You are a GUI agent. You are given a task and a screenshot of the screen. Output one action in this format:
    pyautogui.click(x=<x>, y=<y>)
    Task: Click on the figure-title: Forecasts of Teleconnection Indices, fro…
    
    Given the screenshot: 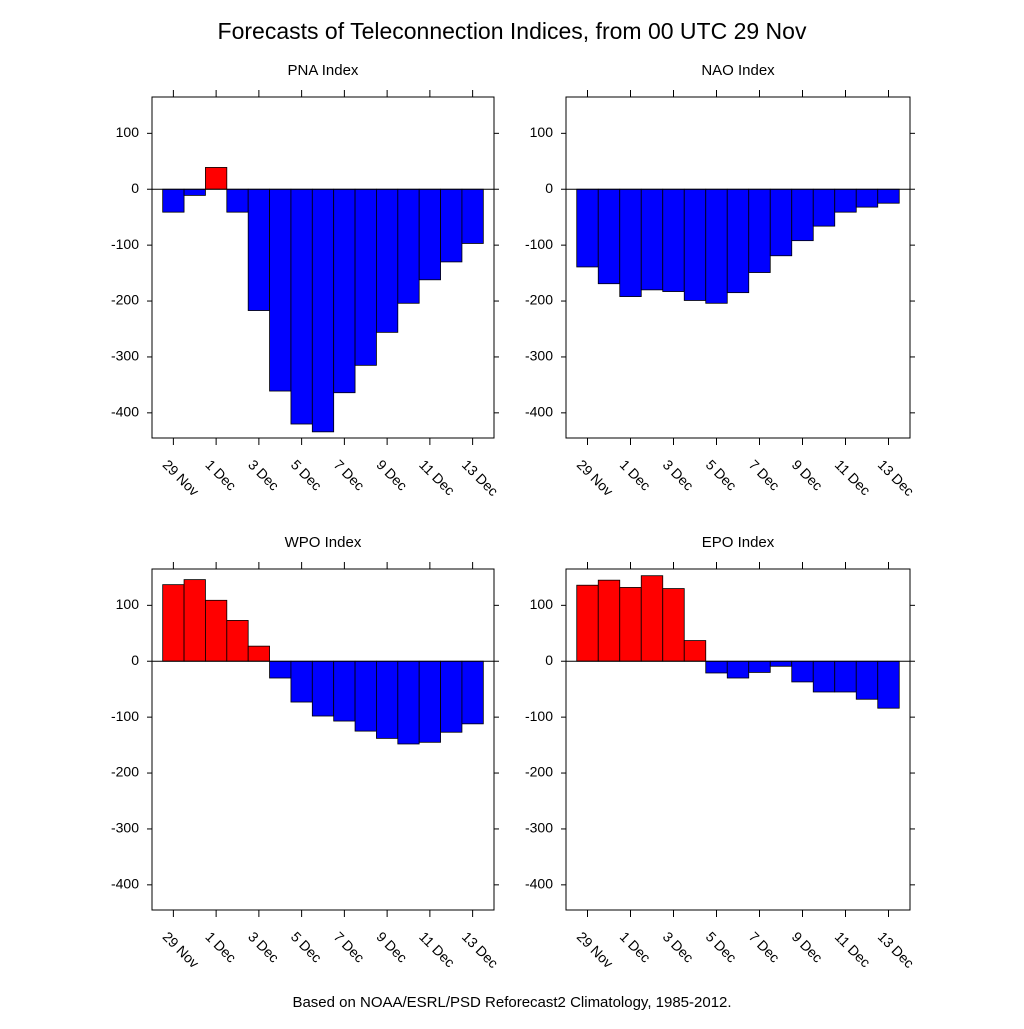 What is the action you would take?
    pyautogui.click(x=512, y=31)
    